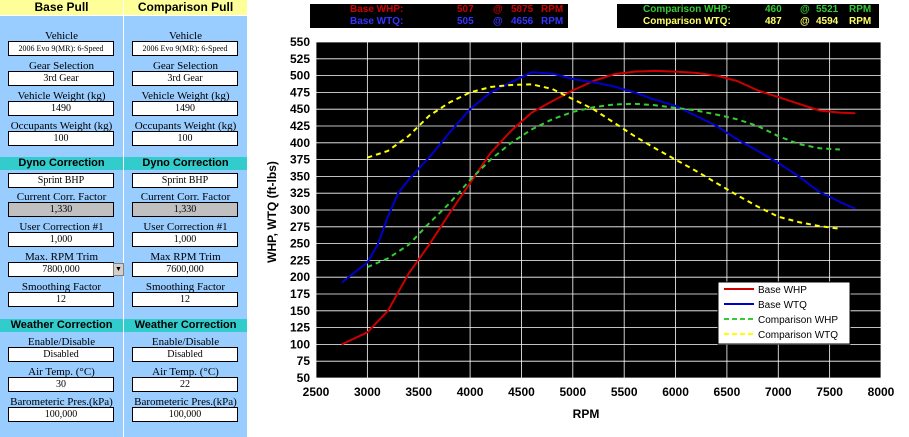 This screenshot has width=909, height=437. What do you see at coordinates (185, 8) in the screenshot?
I see `comparison-pull-title: Comparison Pull` at bounding box center [185, 8].